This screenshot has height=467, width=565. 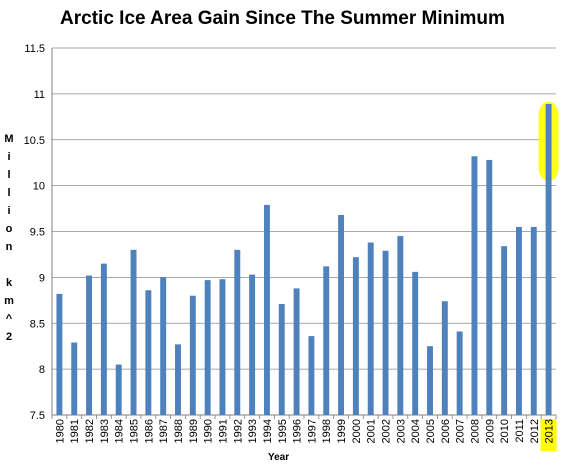 What do you see at coordinates (446, 431) in the screenshot?
I see `x-tick-label: 2006` at bounding box center [446, 431].